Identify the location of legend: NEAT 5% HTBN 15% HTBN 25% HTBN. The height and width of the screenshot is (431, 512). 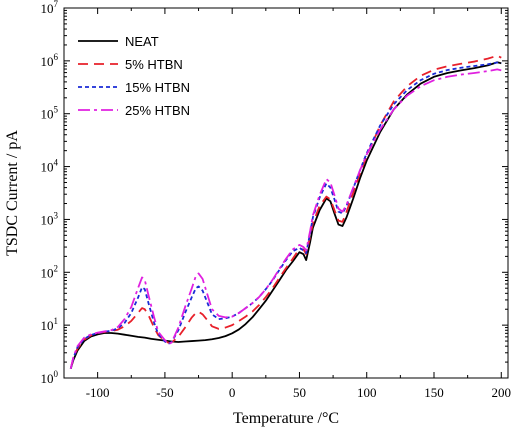
(134, 76).